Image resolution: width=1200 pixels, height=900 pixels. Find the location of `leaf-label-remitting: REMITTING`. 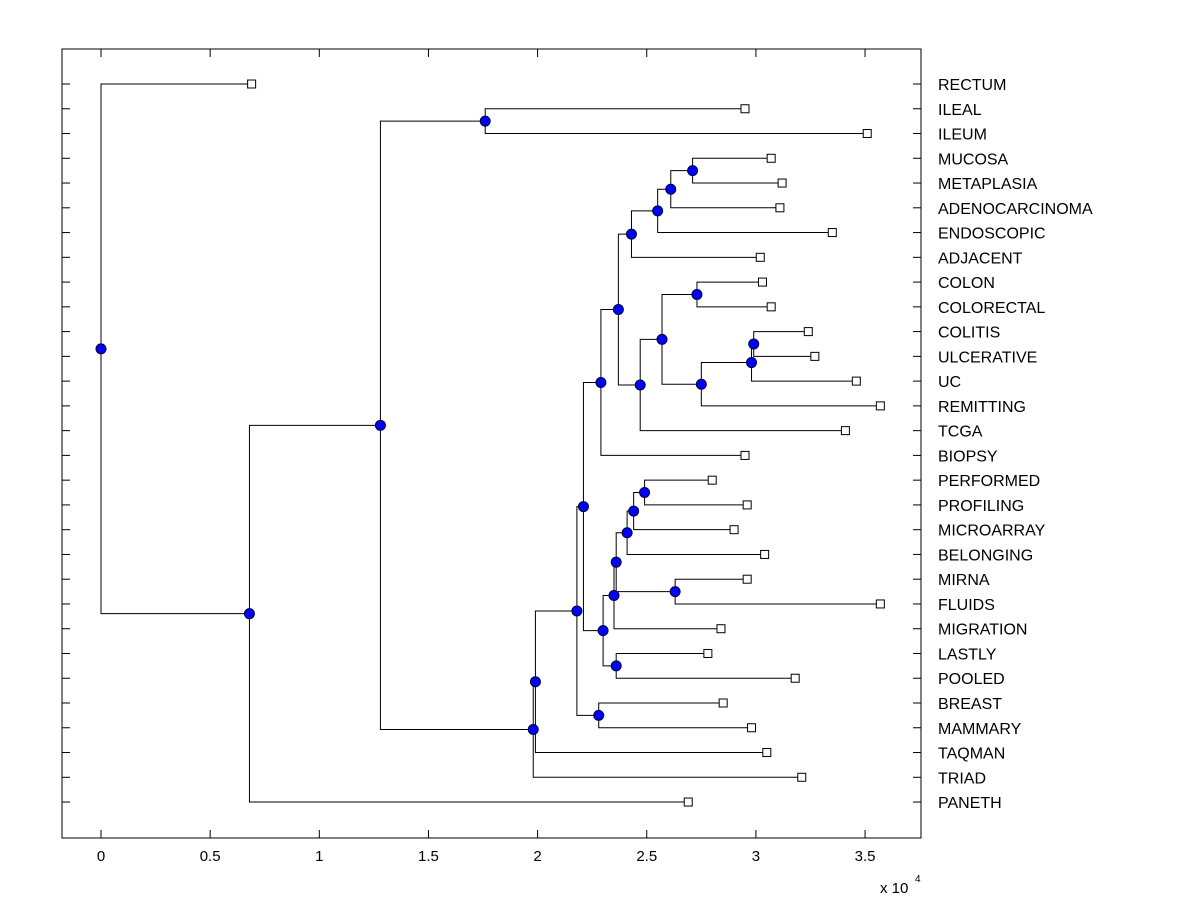

leaf-label-remitting: REMITTING is located at coordinates (982, 407).